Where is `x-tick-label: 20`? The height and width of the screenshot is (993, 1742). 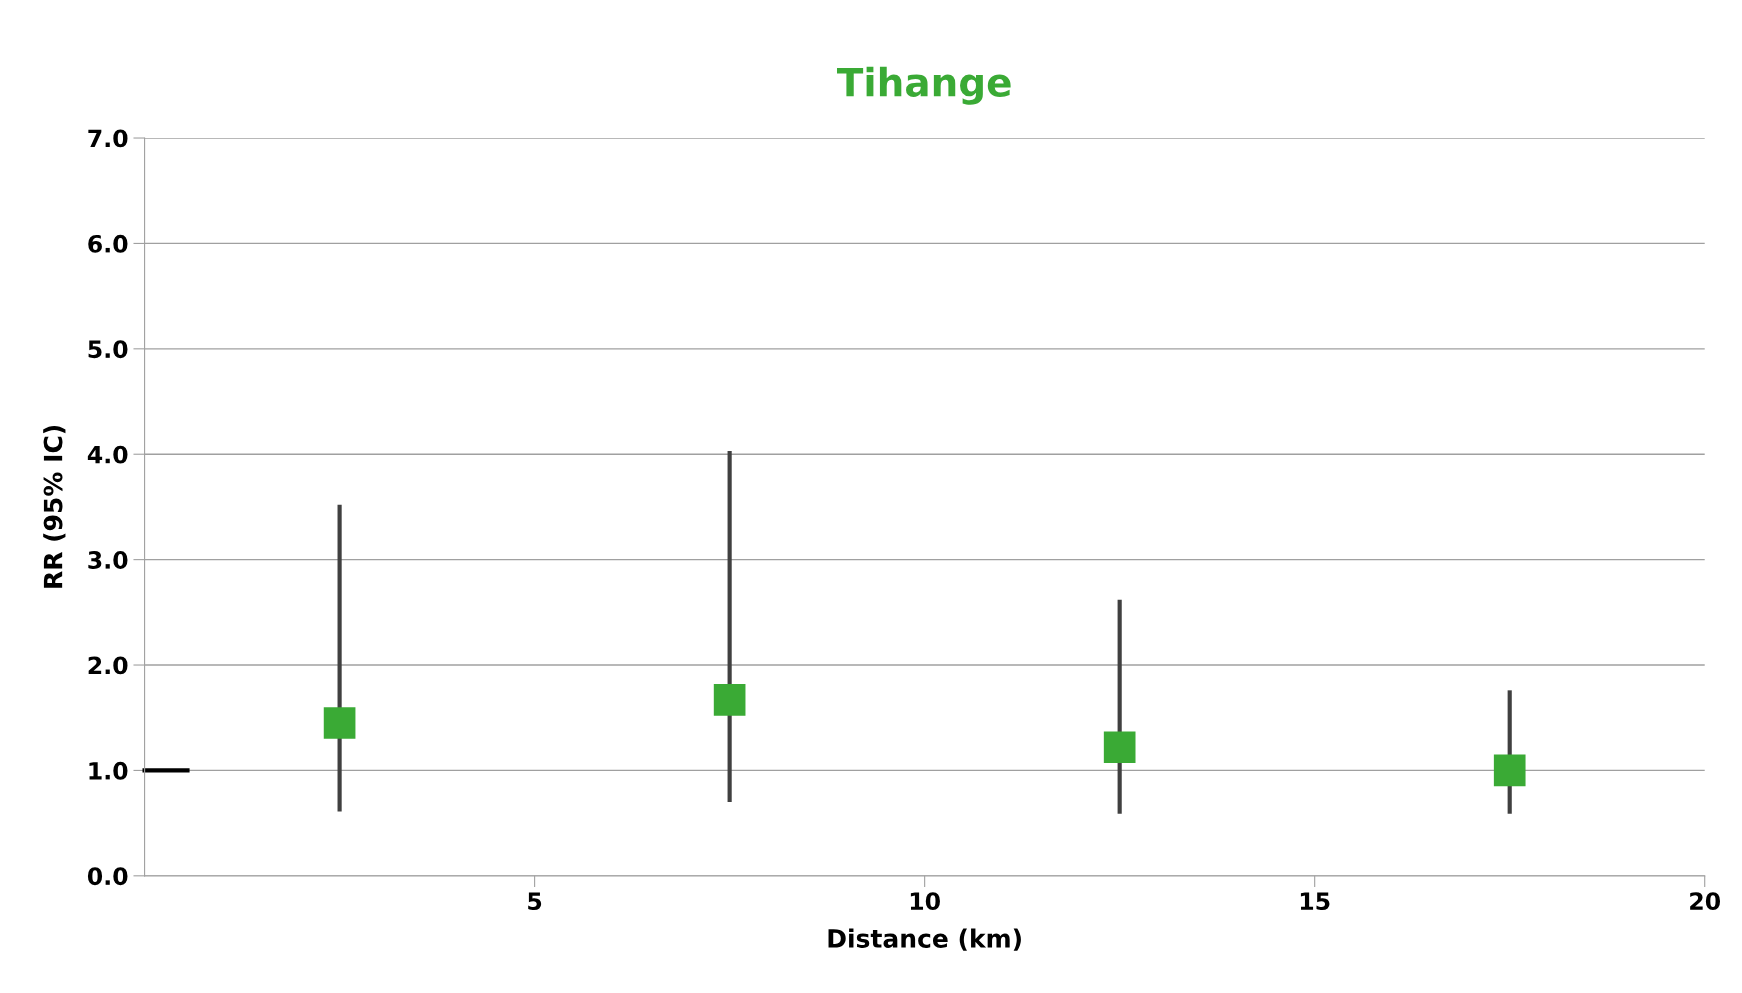
x-tick-label: 20 is located at coordinates (1705, 901).